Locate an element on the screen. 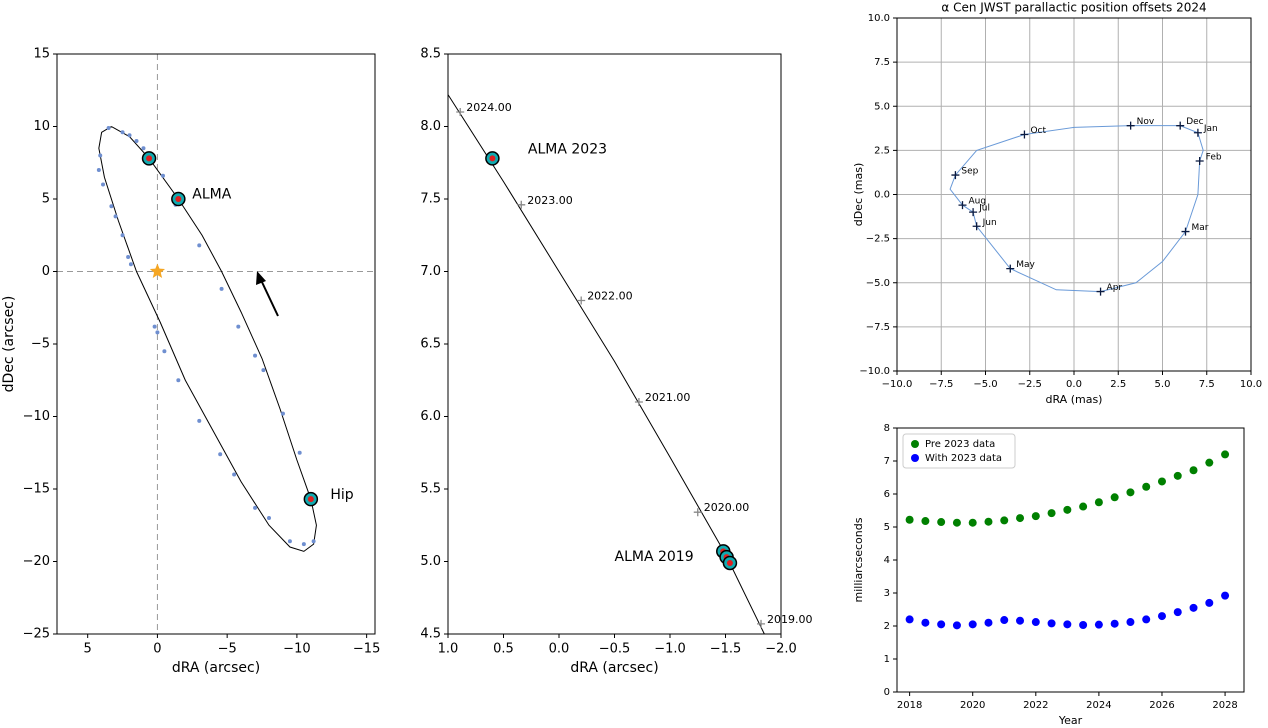  y-tick-label: 10 is located at coordinates (41, 126).